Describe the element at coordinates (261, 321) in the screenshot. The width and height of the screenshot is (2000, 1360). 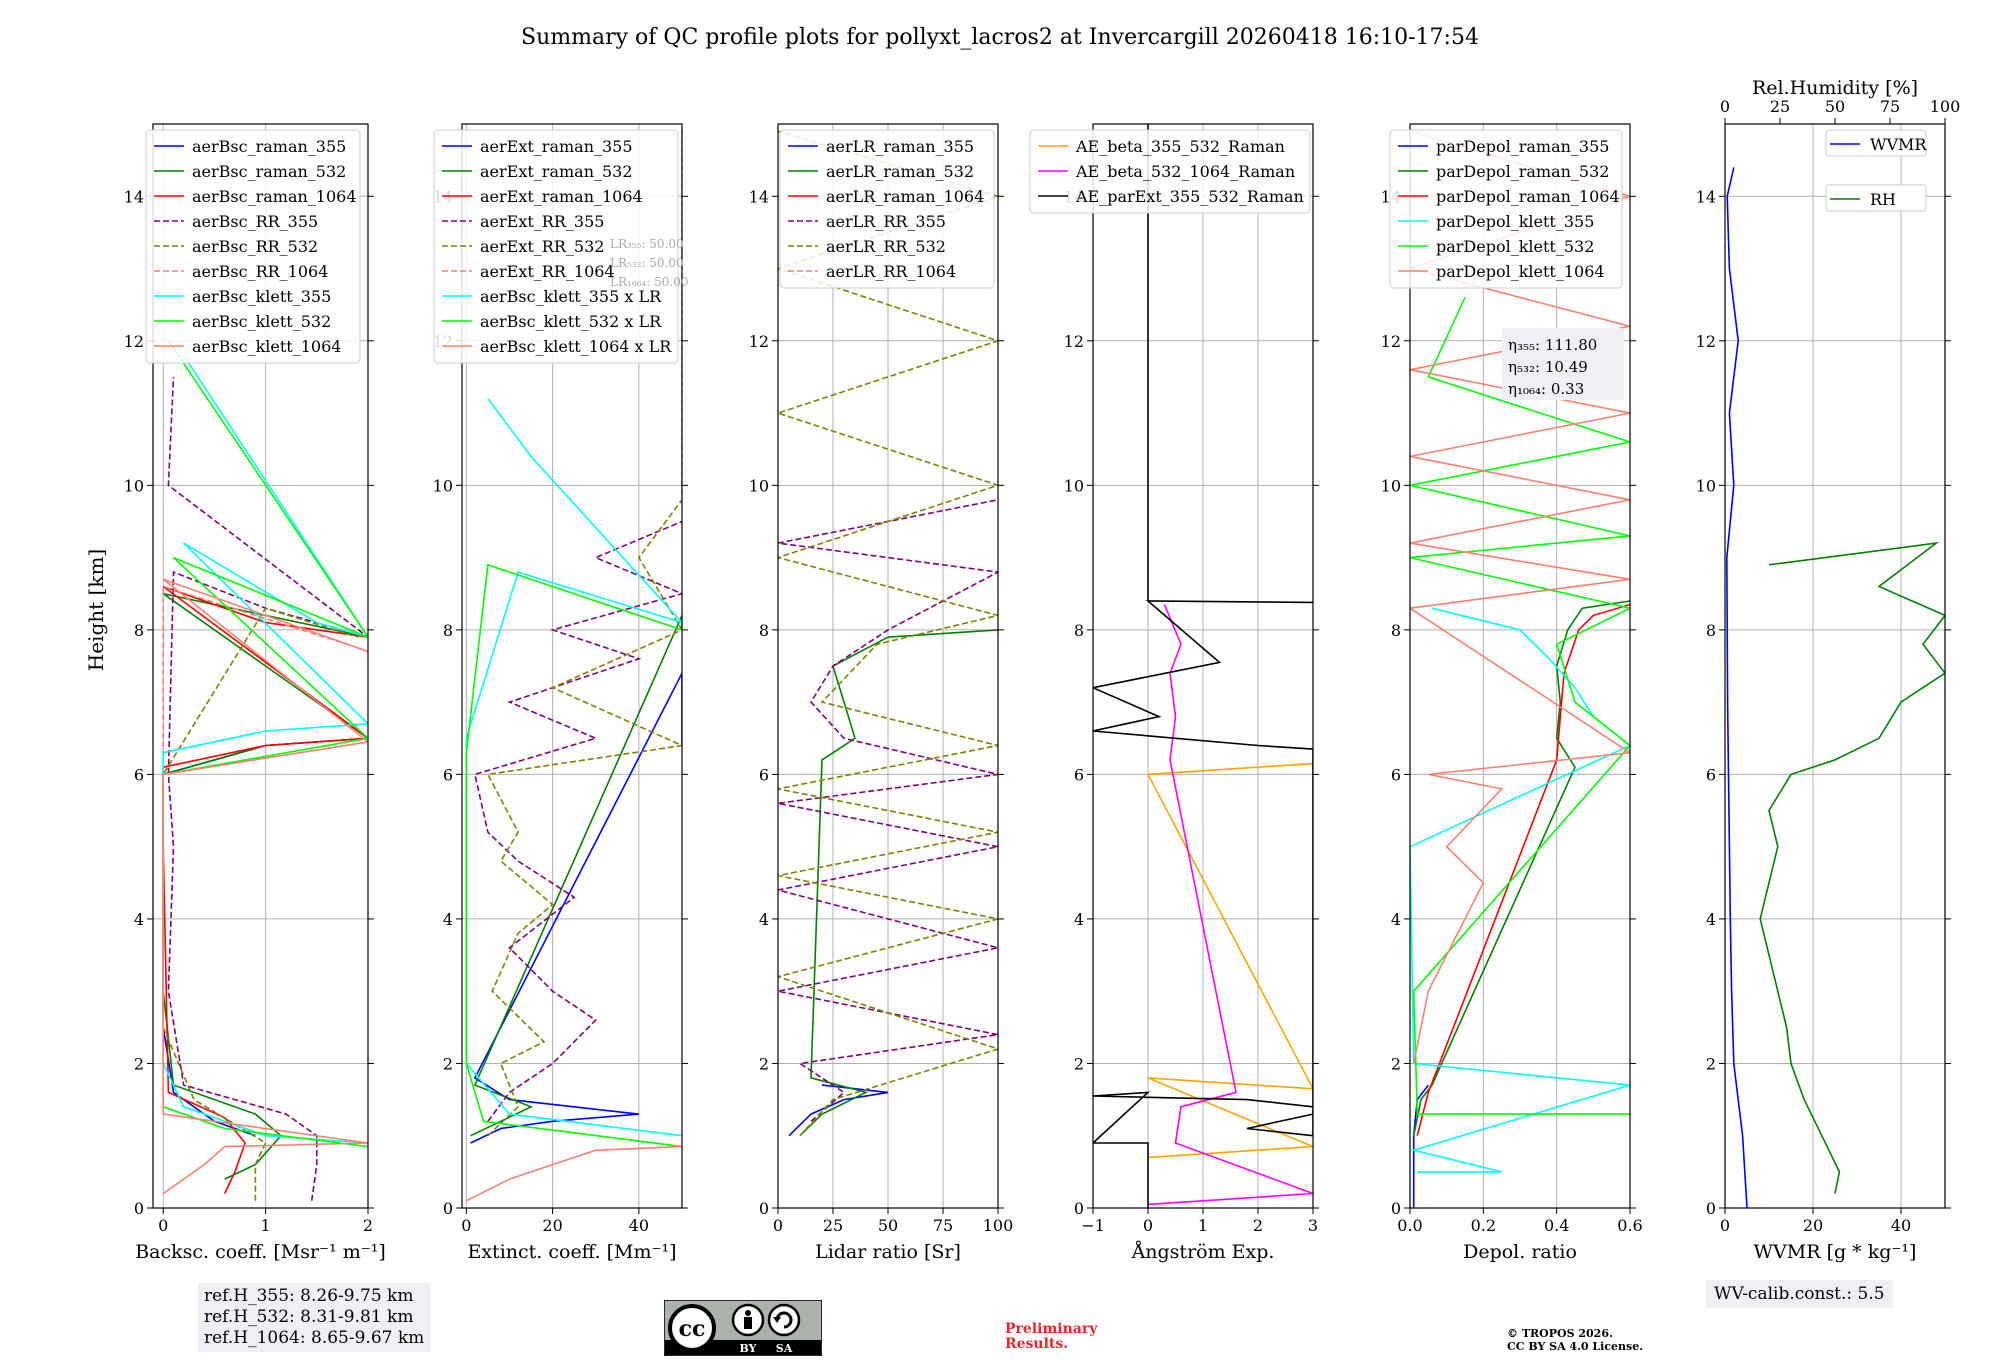
I see `legend-label-bsc-7: aerBsc_klett_532` at that location.